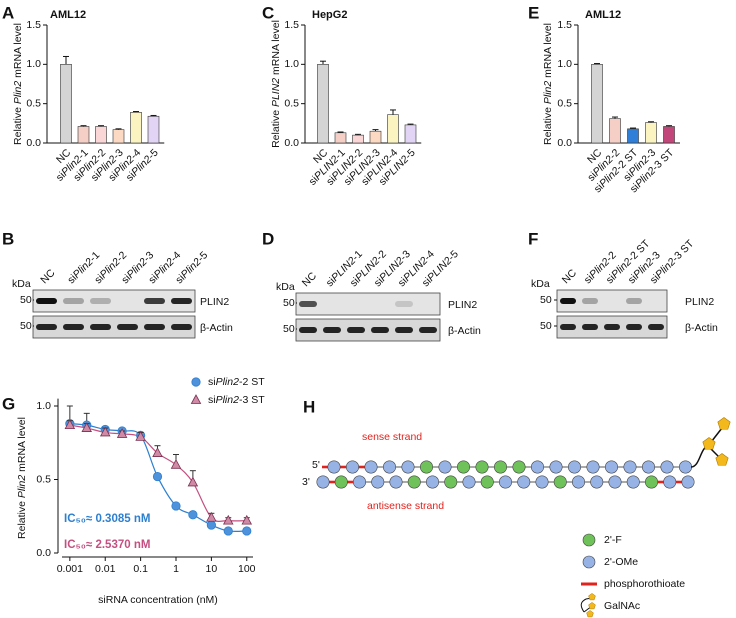 This screenshot has width=736, height=618. What do you see at coordinates (252, 382) in the screenshot?
I see `text-run: -2 ST` at bounding box center [252, 382].